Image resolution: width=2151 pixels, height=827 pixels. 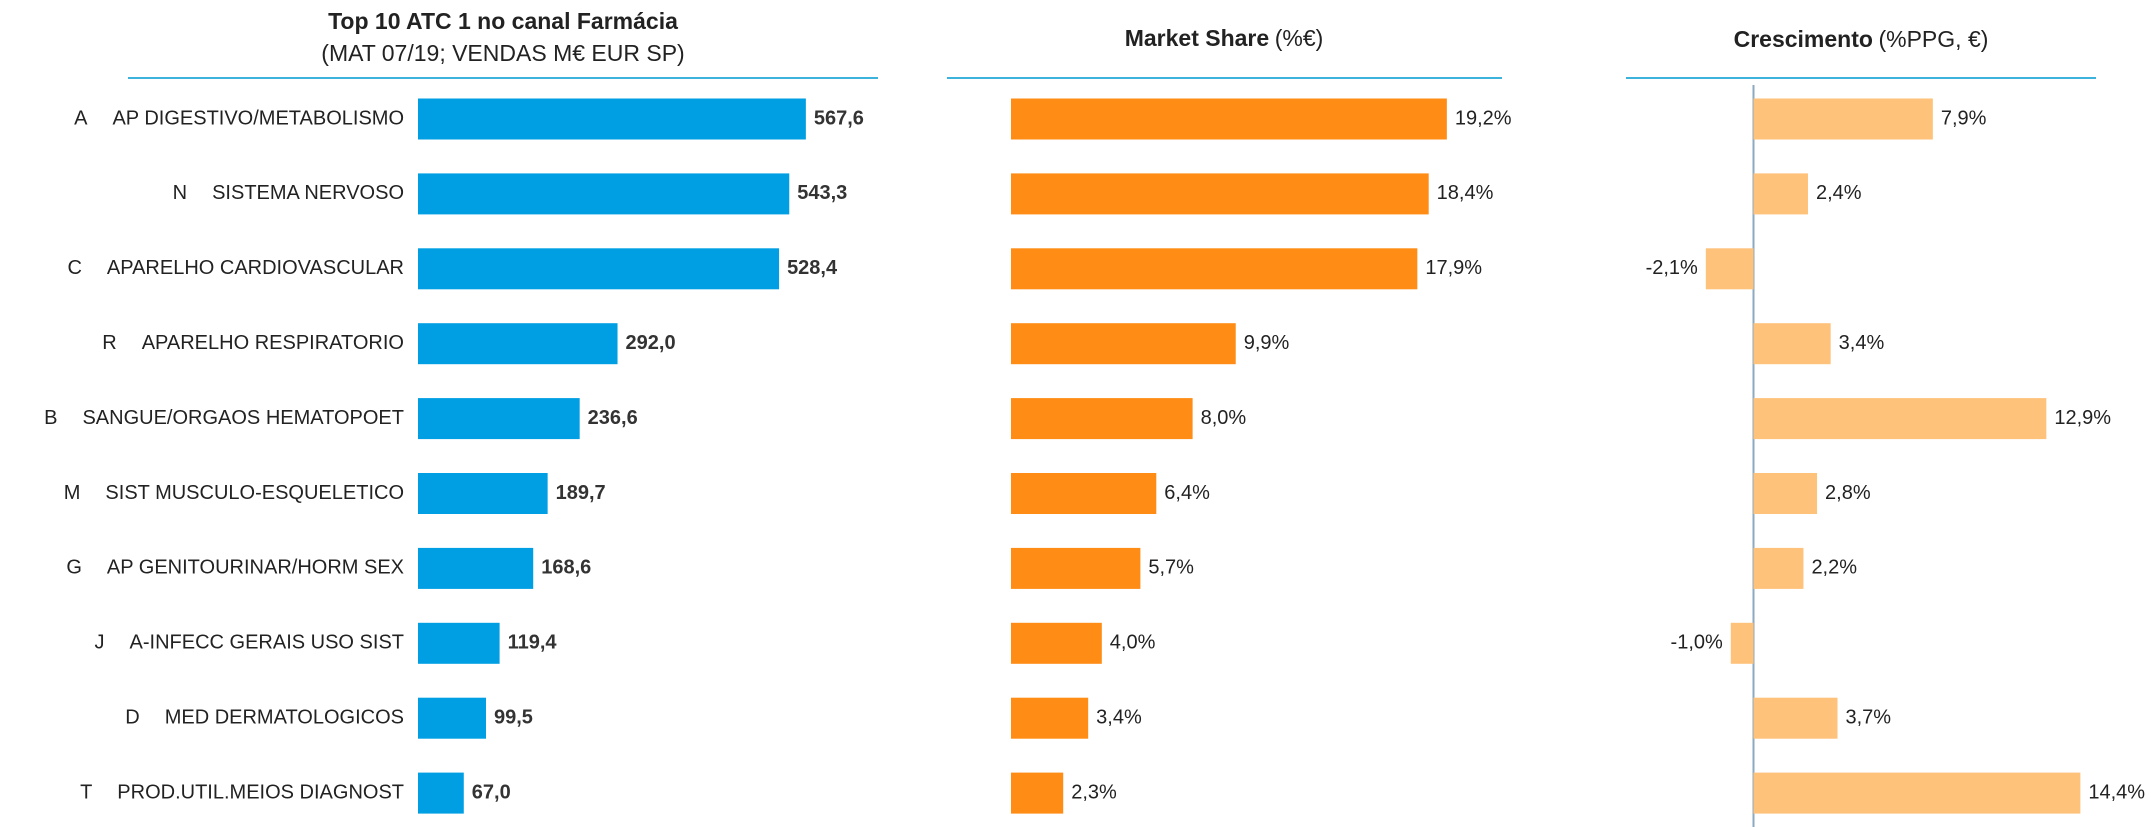 What do you see at coordinates (1834, 568) in the screenshot?
I see `value-label: 2,2%` at bounding box center [1834, 568].